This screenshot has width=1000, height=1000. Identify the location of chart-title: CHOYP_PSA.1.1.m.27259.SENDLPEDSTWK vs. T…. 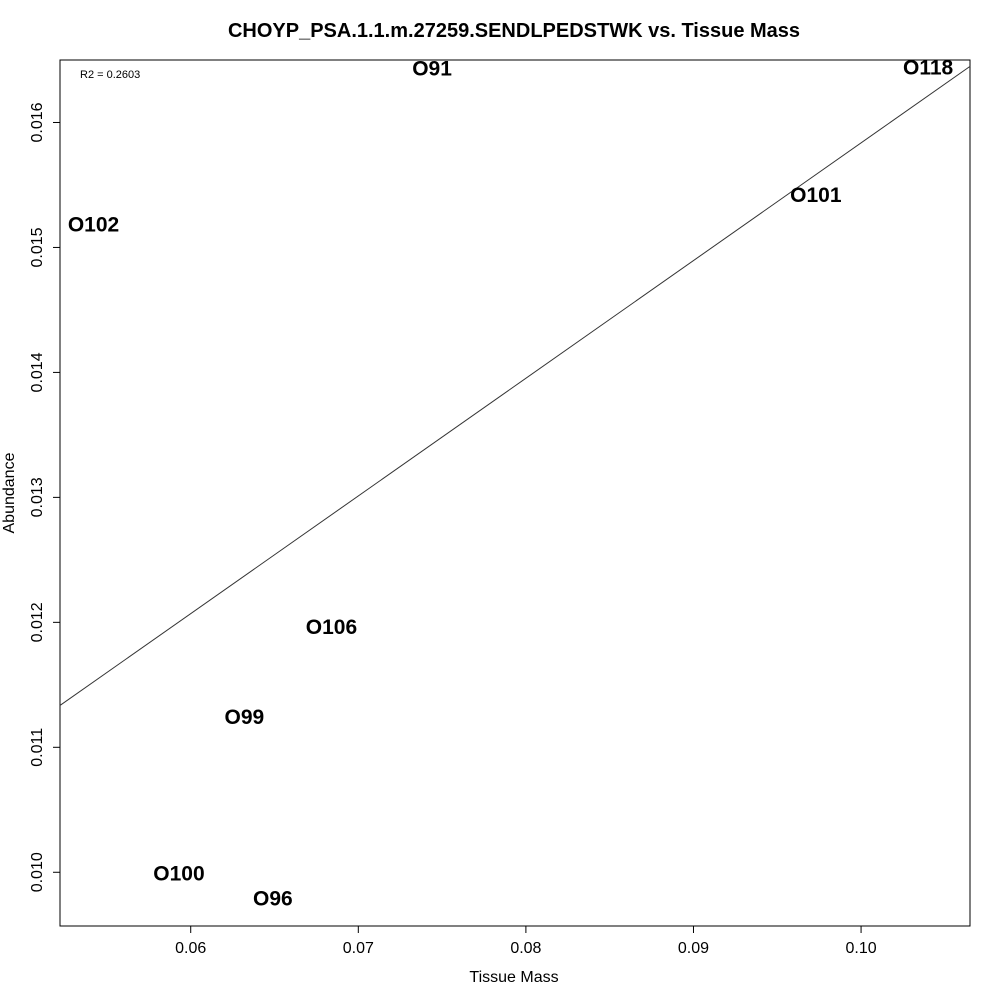
(514, 31).